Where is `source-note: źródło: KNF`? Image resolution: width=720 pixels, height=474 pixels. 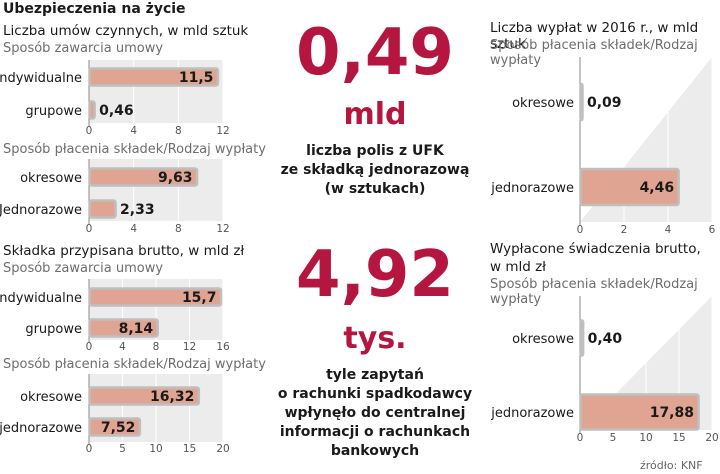
source-note: źródło: KNF is located at coordinates (671, 465).